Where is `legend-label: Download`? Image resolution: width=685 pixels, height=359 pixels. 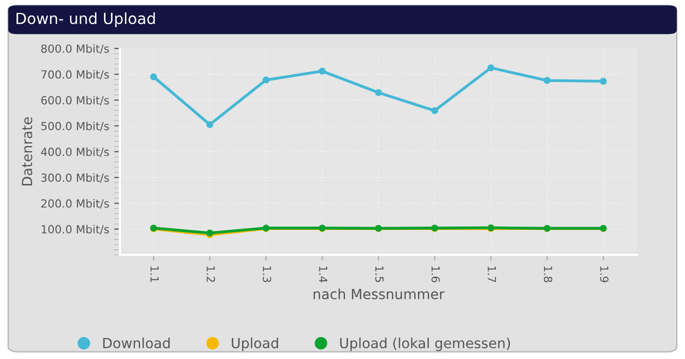
legend-label: Download is located at coordinates (136, 343).